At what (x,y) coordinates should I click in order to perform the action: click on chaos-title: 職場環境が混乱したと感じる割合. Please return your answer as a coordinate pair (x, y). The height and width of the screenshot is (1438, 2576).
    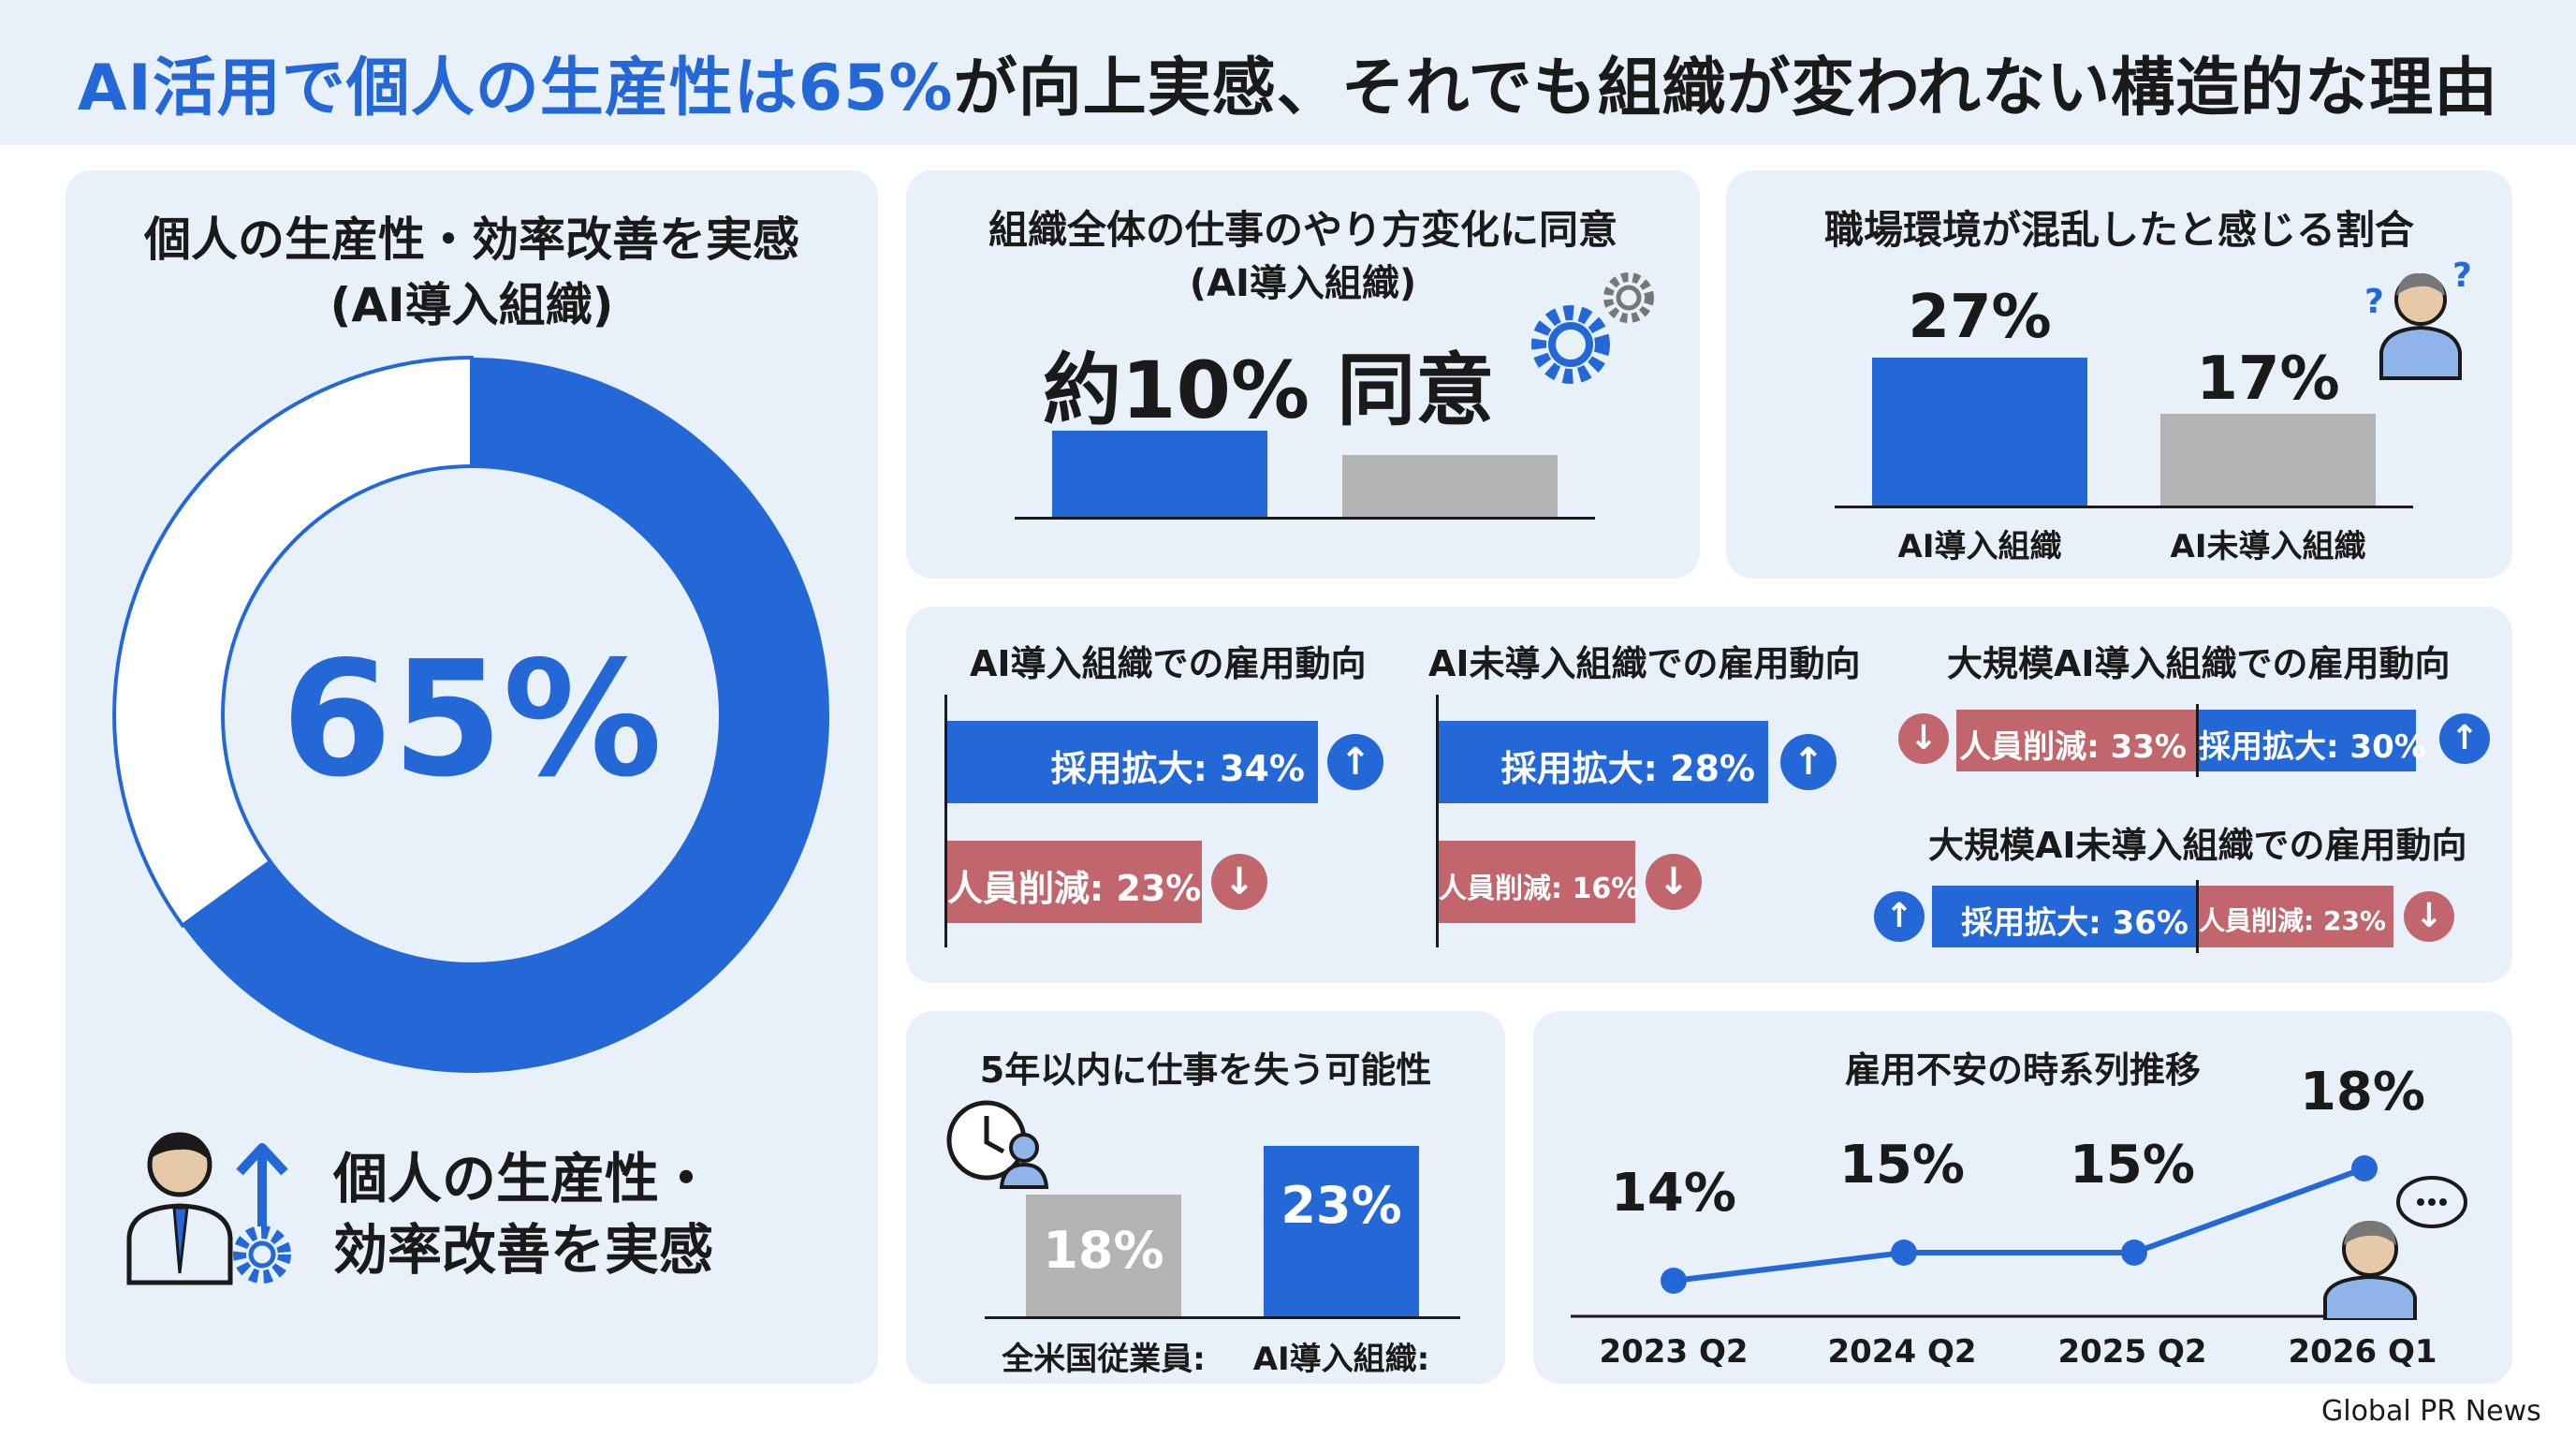
    Looking at the image, I should click on (2118, 230).